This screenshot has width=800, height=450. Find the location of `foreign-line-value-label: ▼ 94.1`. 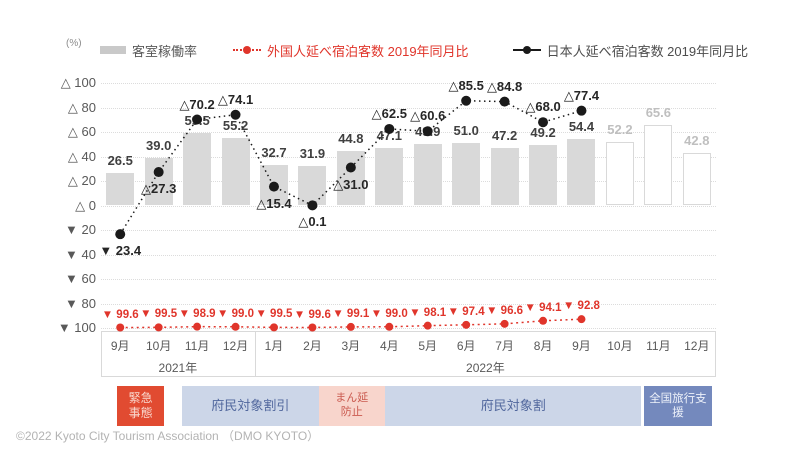

foreign-line-value-label: ▼ 94.1 is located at coordinates (543, 307).